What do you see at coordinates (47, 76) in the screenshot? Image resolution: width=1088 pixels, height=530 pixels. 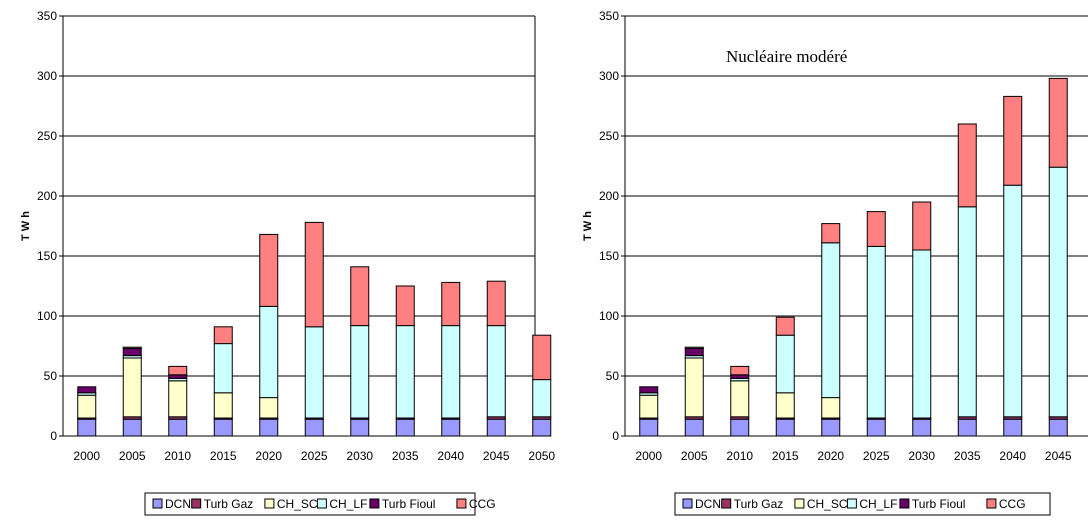 I see `y-tick-label: 300` at bounding box center [47, 76].